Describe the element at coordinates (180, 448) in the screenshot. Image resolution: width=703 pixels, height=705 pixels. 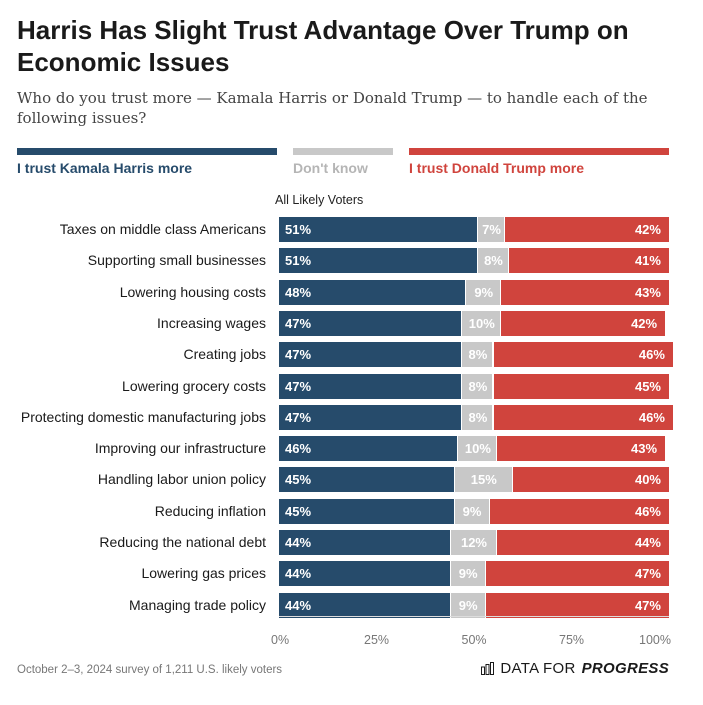
I see `category-label: Improving our infrastructure` at that location.